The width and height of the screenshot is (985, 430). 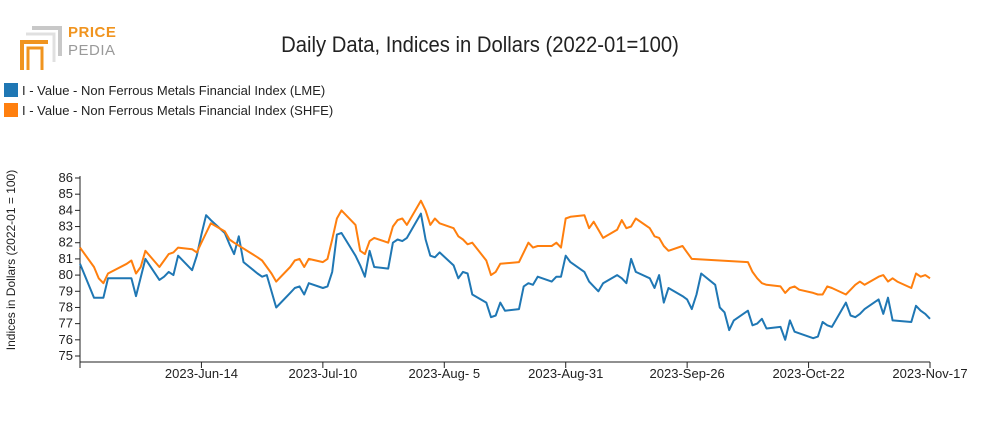 I want to click on pricepedia-logo: PRICE PEDIA, so click(x=73, y=47).